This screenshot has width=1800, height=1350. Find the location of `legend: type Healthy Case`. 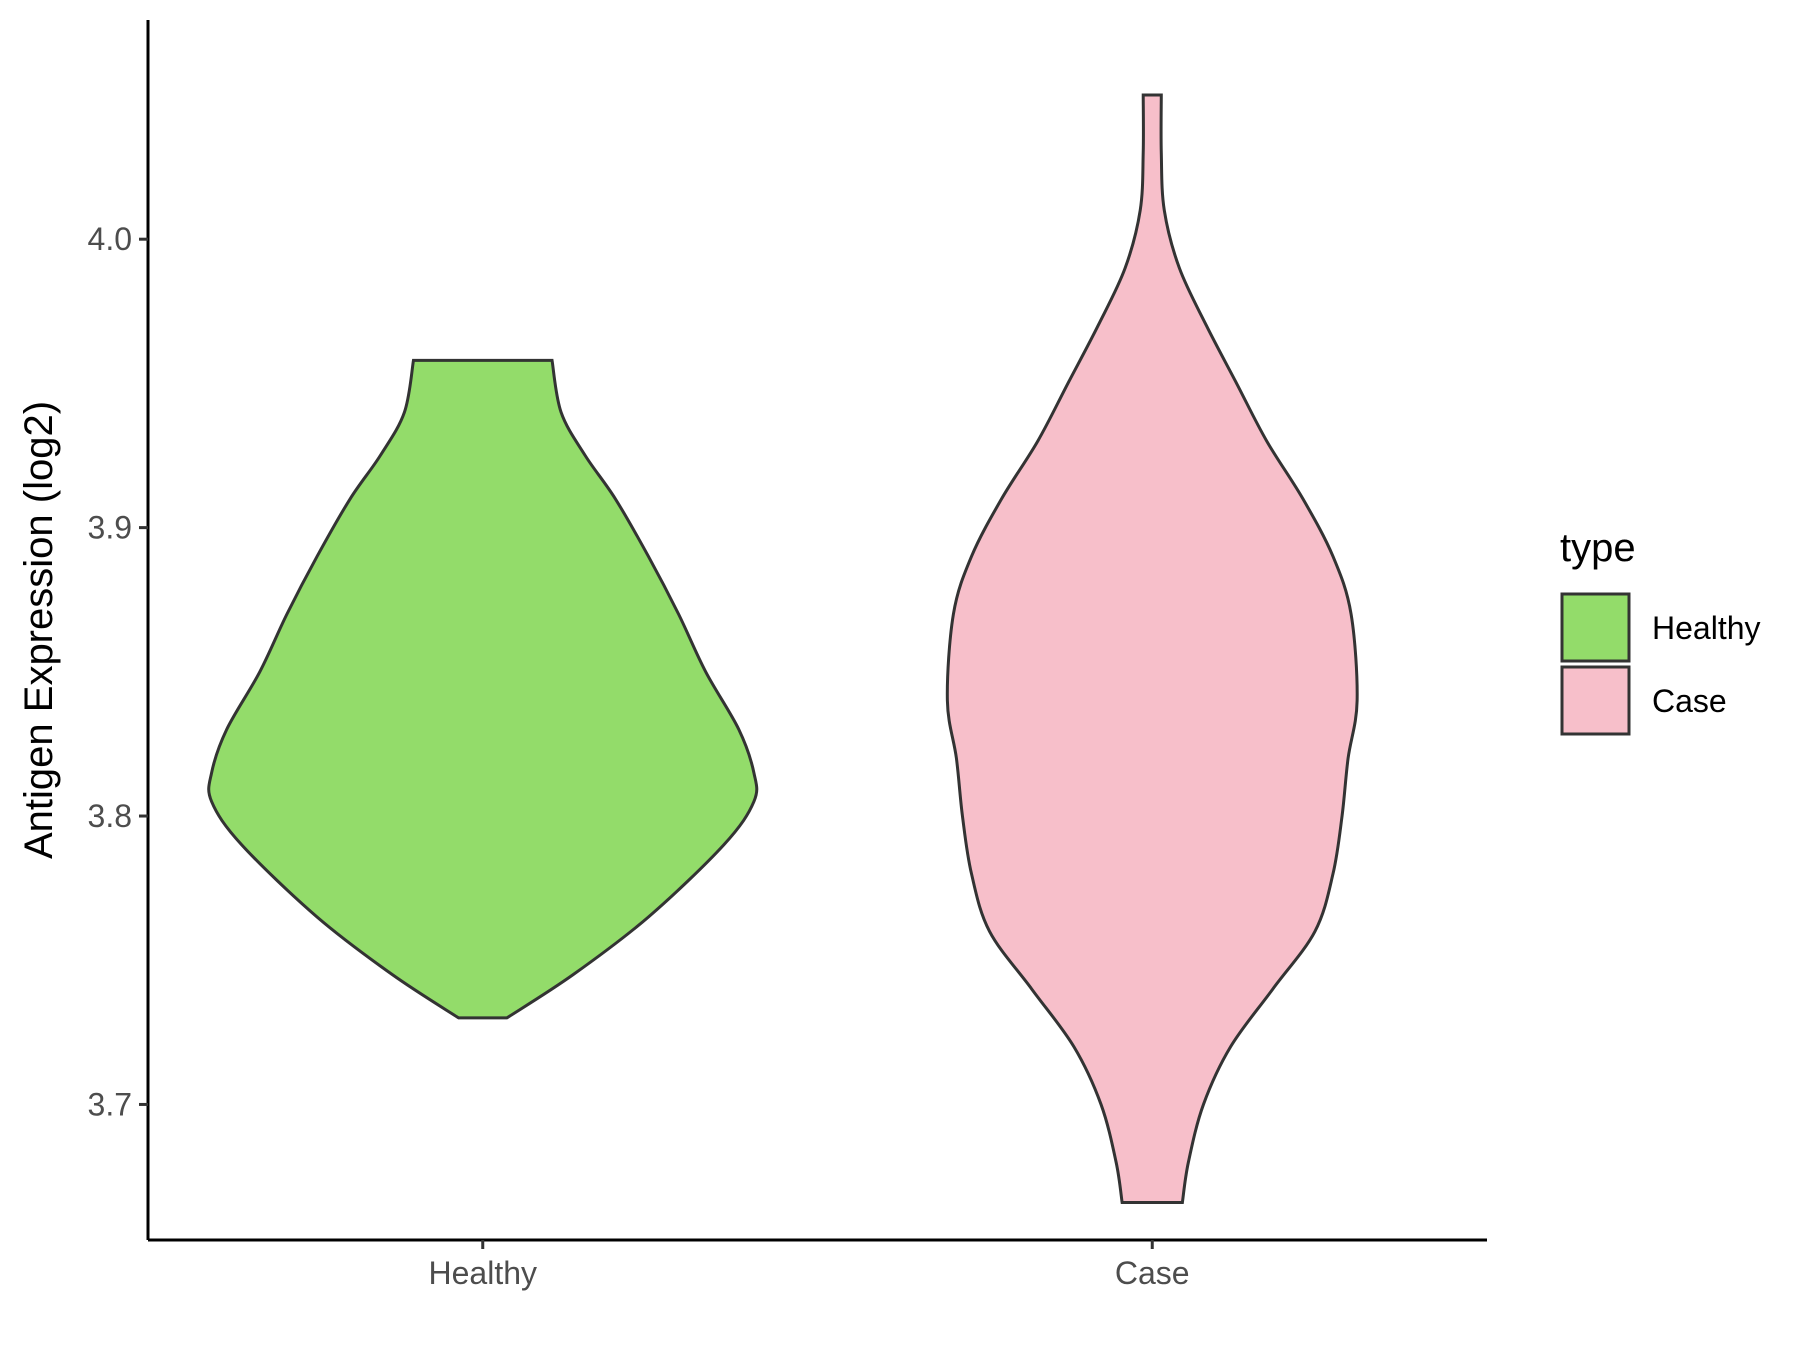

legend: type Healthy Case is located at coordinates (1660, 631).